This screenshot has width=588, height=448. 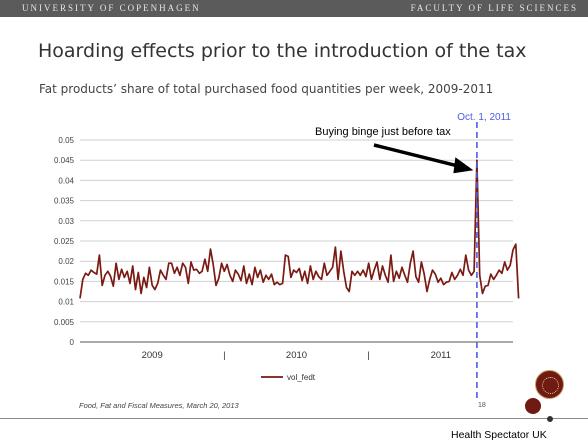 I want to click on y-tick-label: 0.025, so click(x=64, y=241).